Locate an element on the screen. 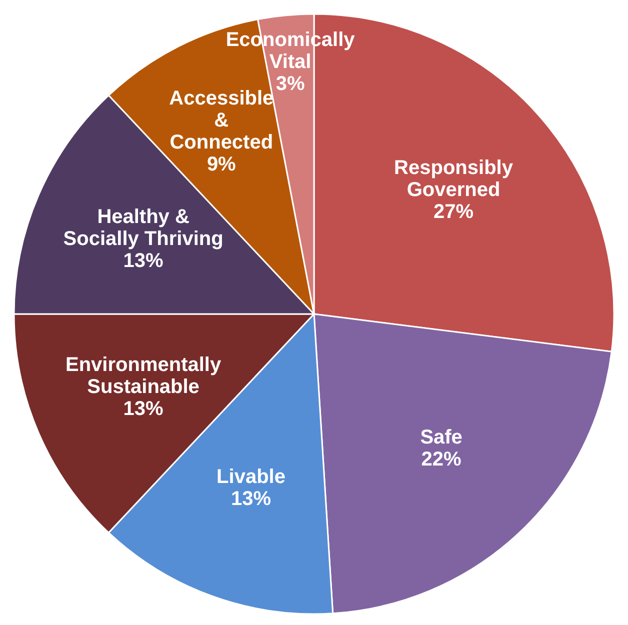 The height and width of the screenshot is (625, 628). slice-label: Livable is located at coordinates (251, 477).